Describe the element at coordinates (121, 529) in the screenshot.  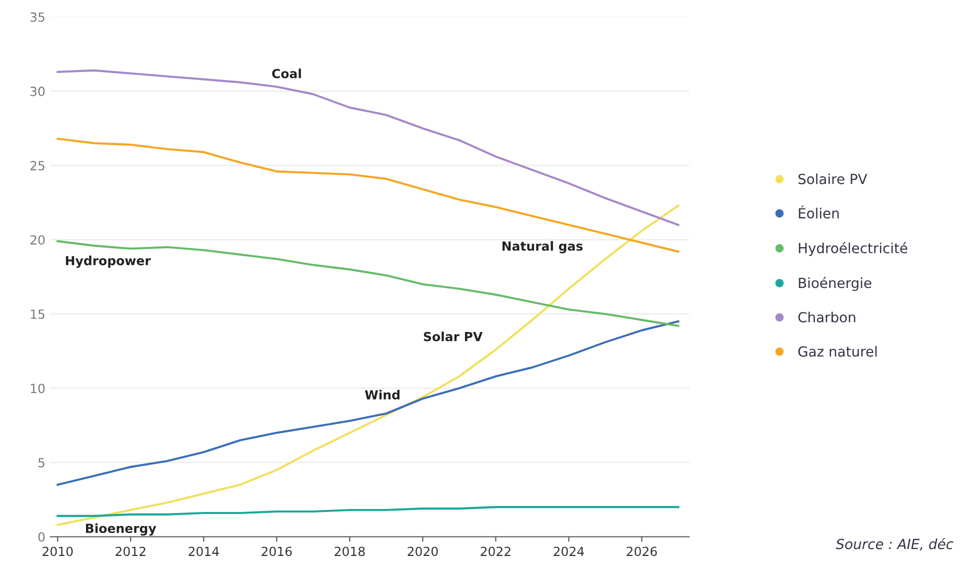
I see `annotation: Bioenergy` at that location.